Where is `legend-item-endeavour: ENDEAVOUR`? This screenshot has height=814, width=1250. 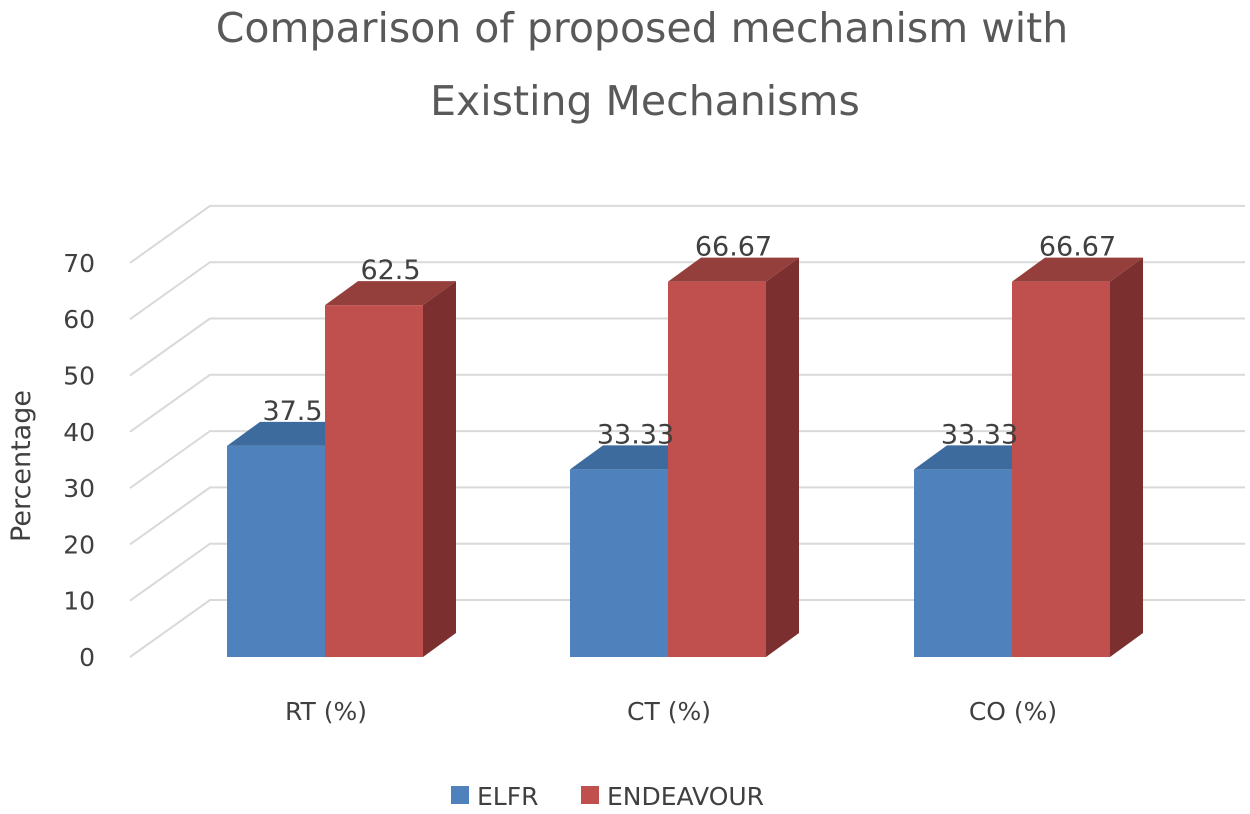
legend-item-endeavour: ENDEAVOUR is located at coordinates (672, 796).